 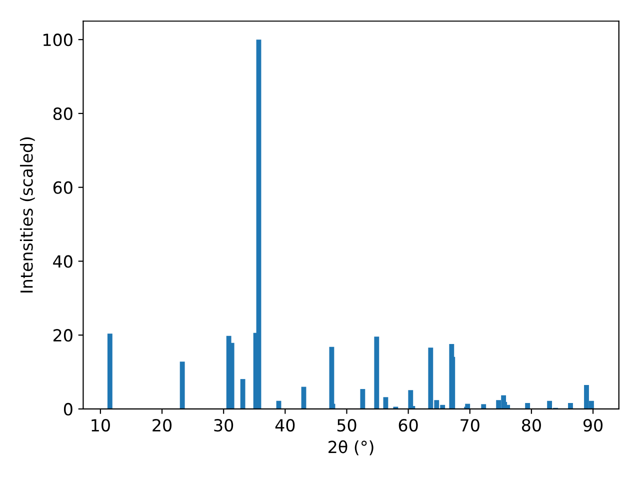 What do you see at coordinates (101, 425) in the screenshot?
I see `x-tick-label: 10` at bounding box center [101, 425].